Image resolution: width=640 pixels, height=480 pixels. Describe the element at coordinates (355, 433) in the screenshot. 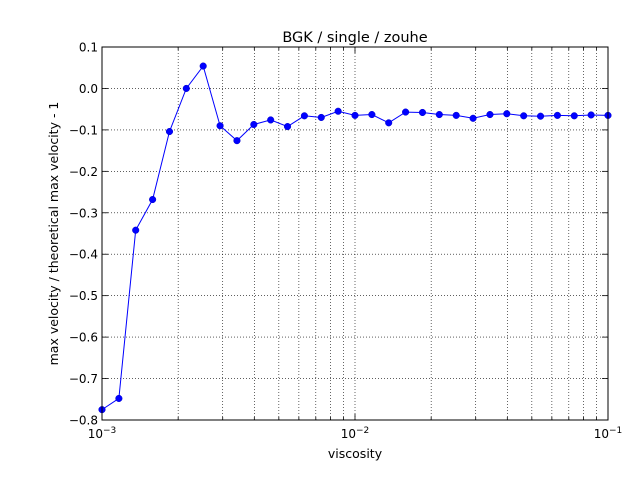

I see `x-tick-label: 10⁻²` at that location.